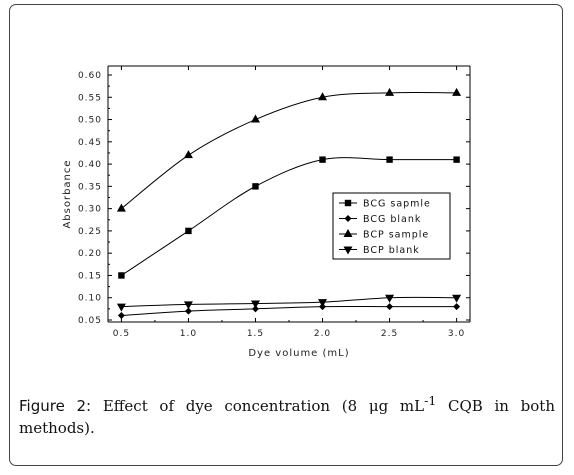  What do you see at coordinates (90, 98) in the screenshot?
I see `y-tick-label: 0.55` at bounding box center [90, 98].